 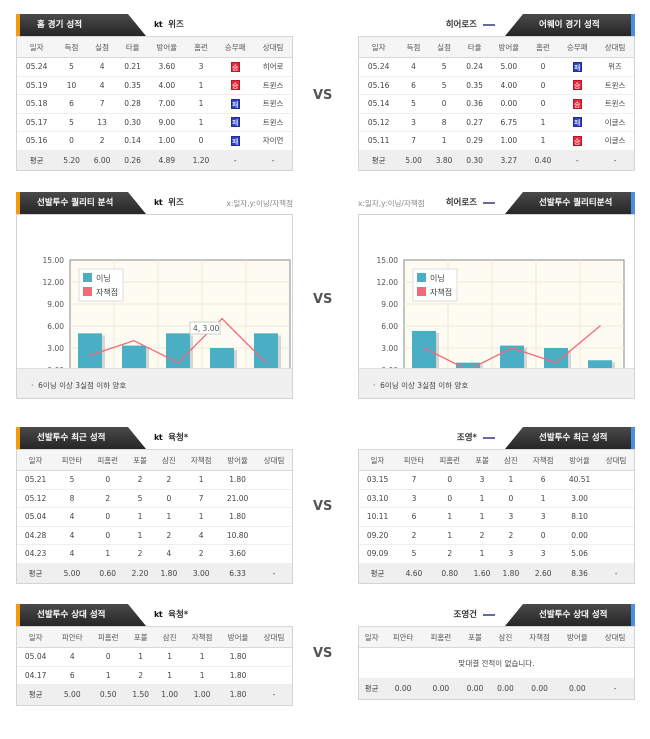 I want to click on column-header: 피홈런, so click(x=108, y=637).